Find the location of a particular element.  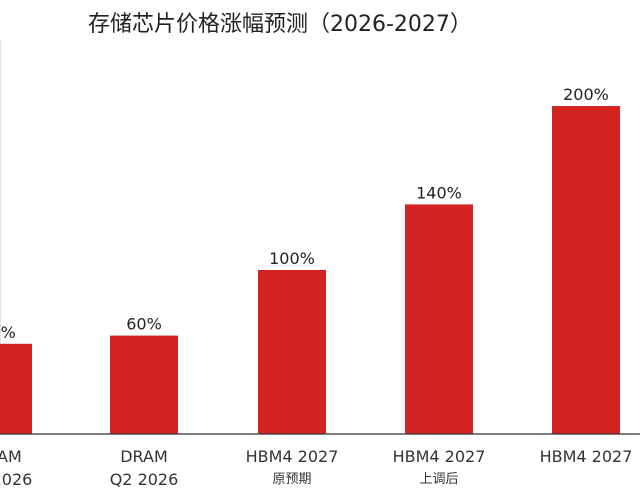

category-label-1: DRAM is located at coordinates (144, 456).